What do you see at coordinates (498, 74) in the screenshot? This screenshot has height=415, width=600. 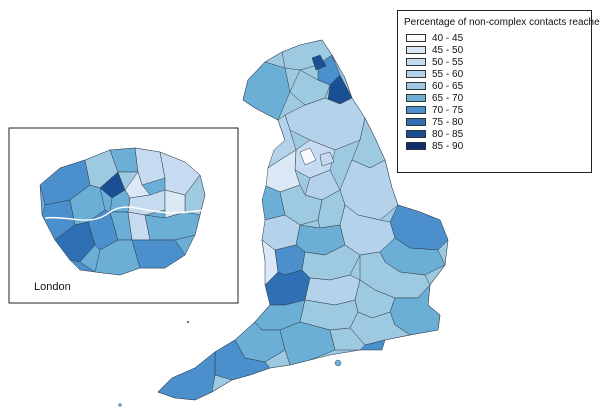 I see `legend-item: 55 - 60` at bounding box center [498, 74].